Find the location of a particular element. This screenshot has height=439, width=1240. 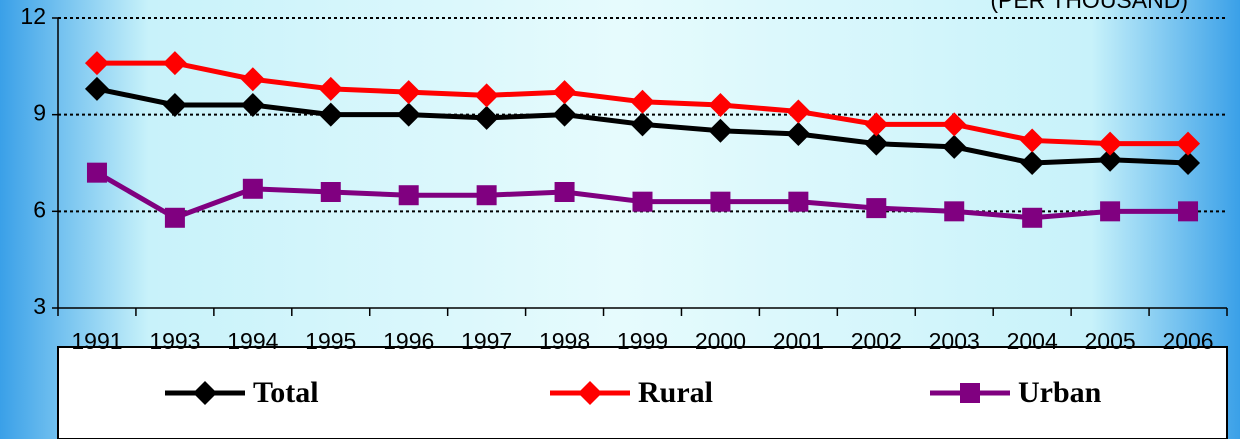

x-tick-label: 1994 is located at coordinates (252, 341).